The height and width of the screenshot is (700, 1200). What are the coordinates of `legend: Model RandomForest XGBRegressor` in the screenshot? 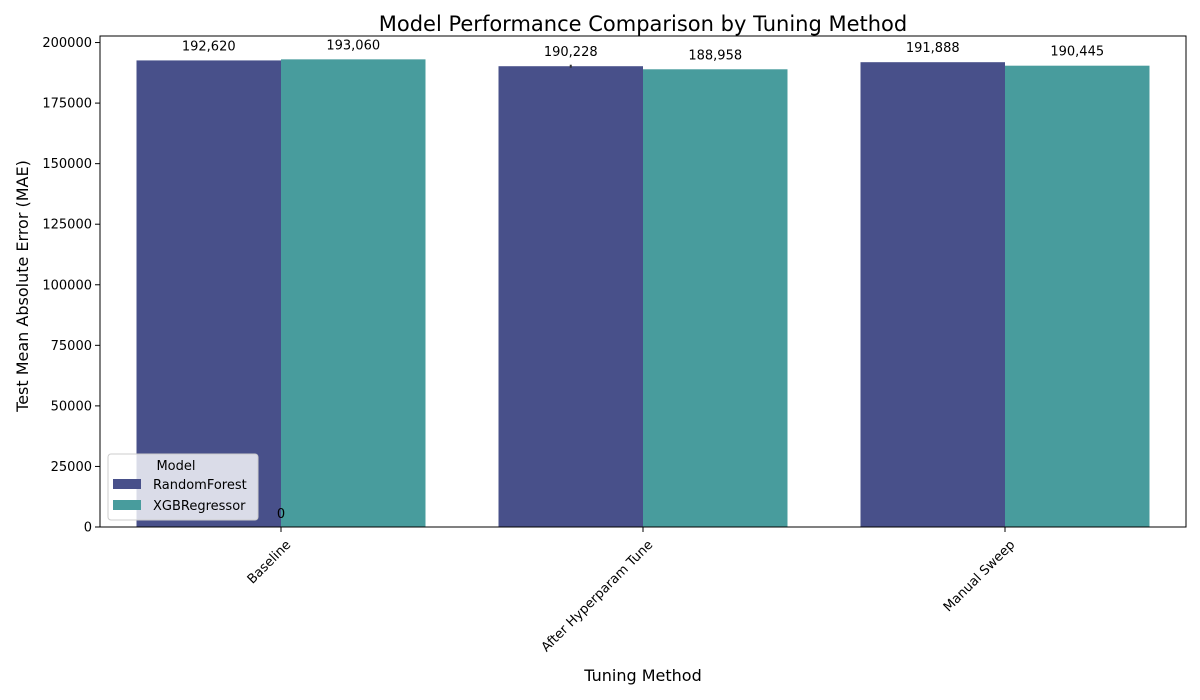 It's located at (183, 487).